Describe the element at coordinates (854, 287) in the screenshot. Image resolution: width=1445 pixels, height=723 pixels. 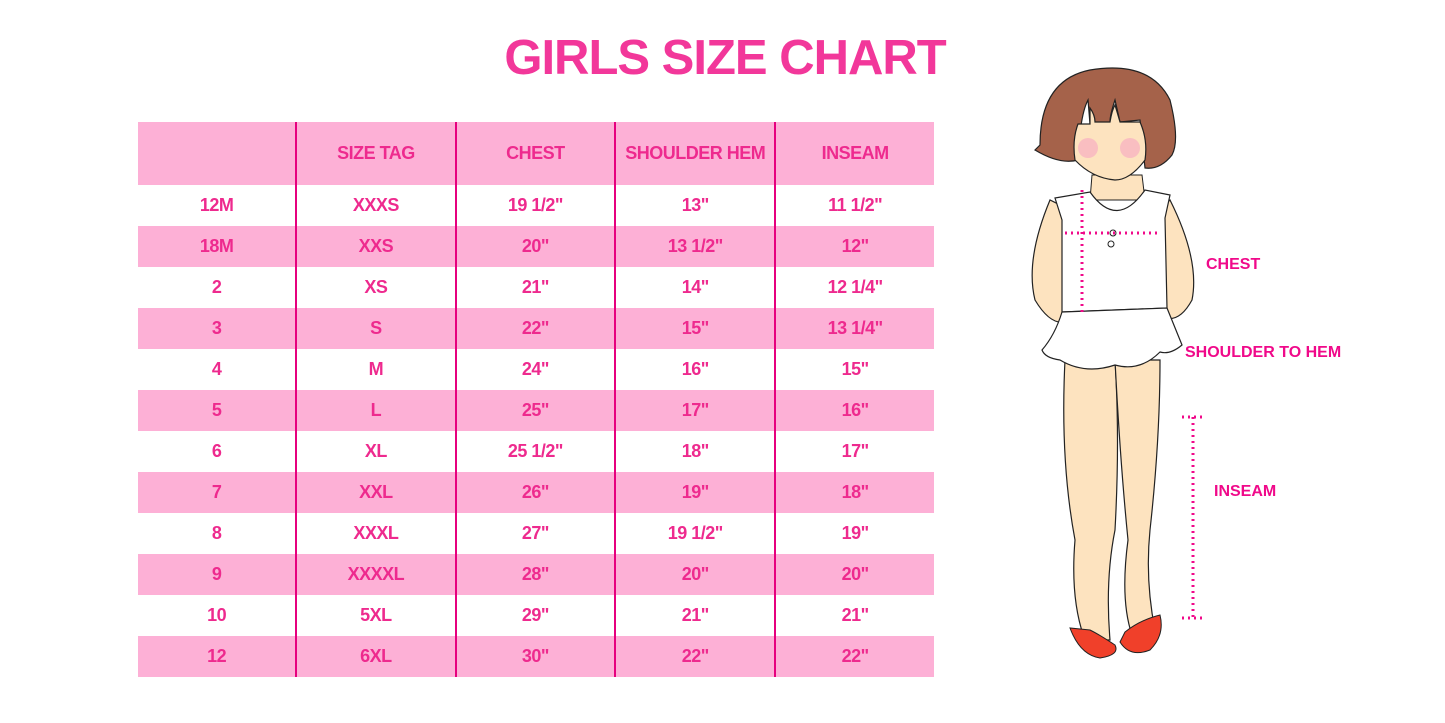
I see `table-cell: 12 1/4"` at that location.